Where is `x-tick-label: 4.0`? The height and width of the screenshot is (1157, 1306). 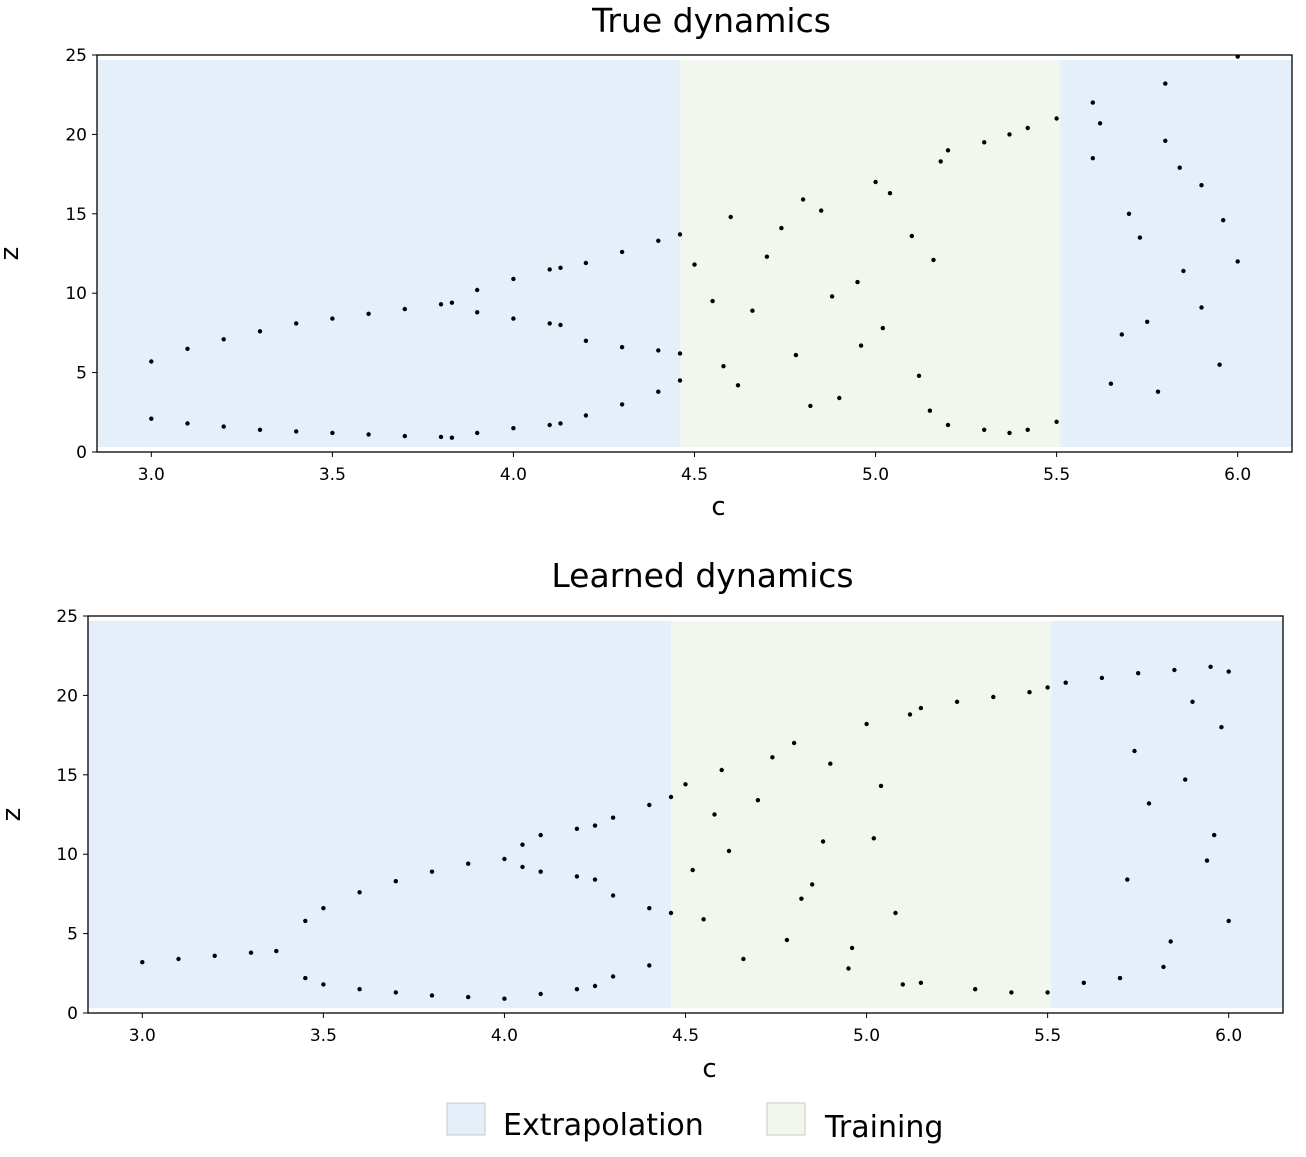 x-tick-label: 4.0 is located at coordinates (504, 1036).